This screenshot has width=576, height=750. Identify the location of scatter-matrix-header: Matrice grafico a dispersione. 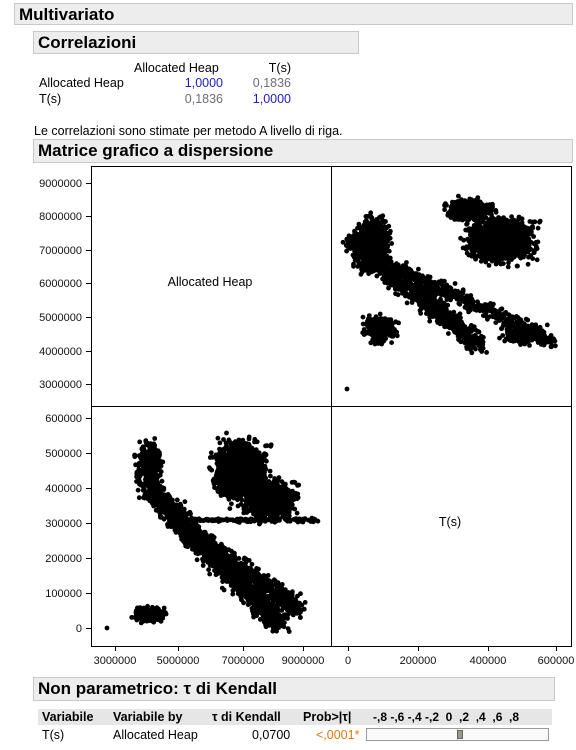
(303, 151).